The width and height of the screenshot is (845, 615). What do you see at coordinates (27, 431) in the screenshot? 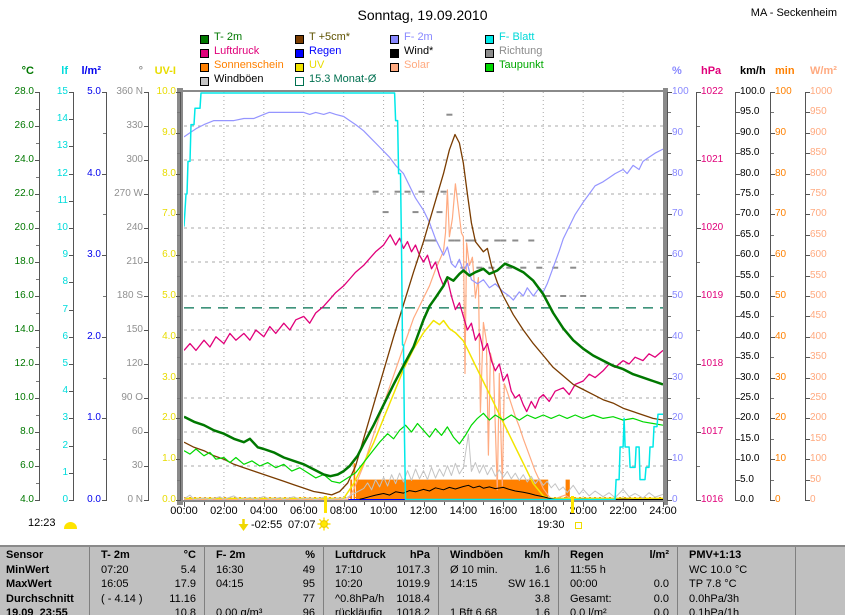
I see `axis-tick-label: 8.0` at bounding box center [27, 431].